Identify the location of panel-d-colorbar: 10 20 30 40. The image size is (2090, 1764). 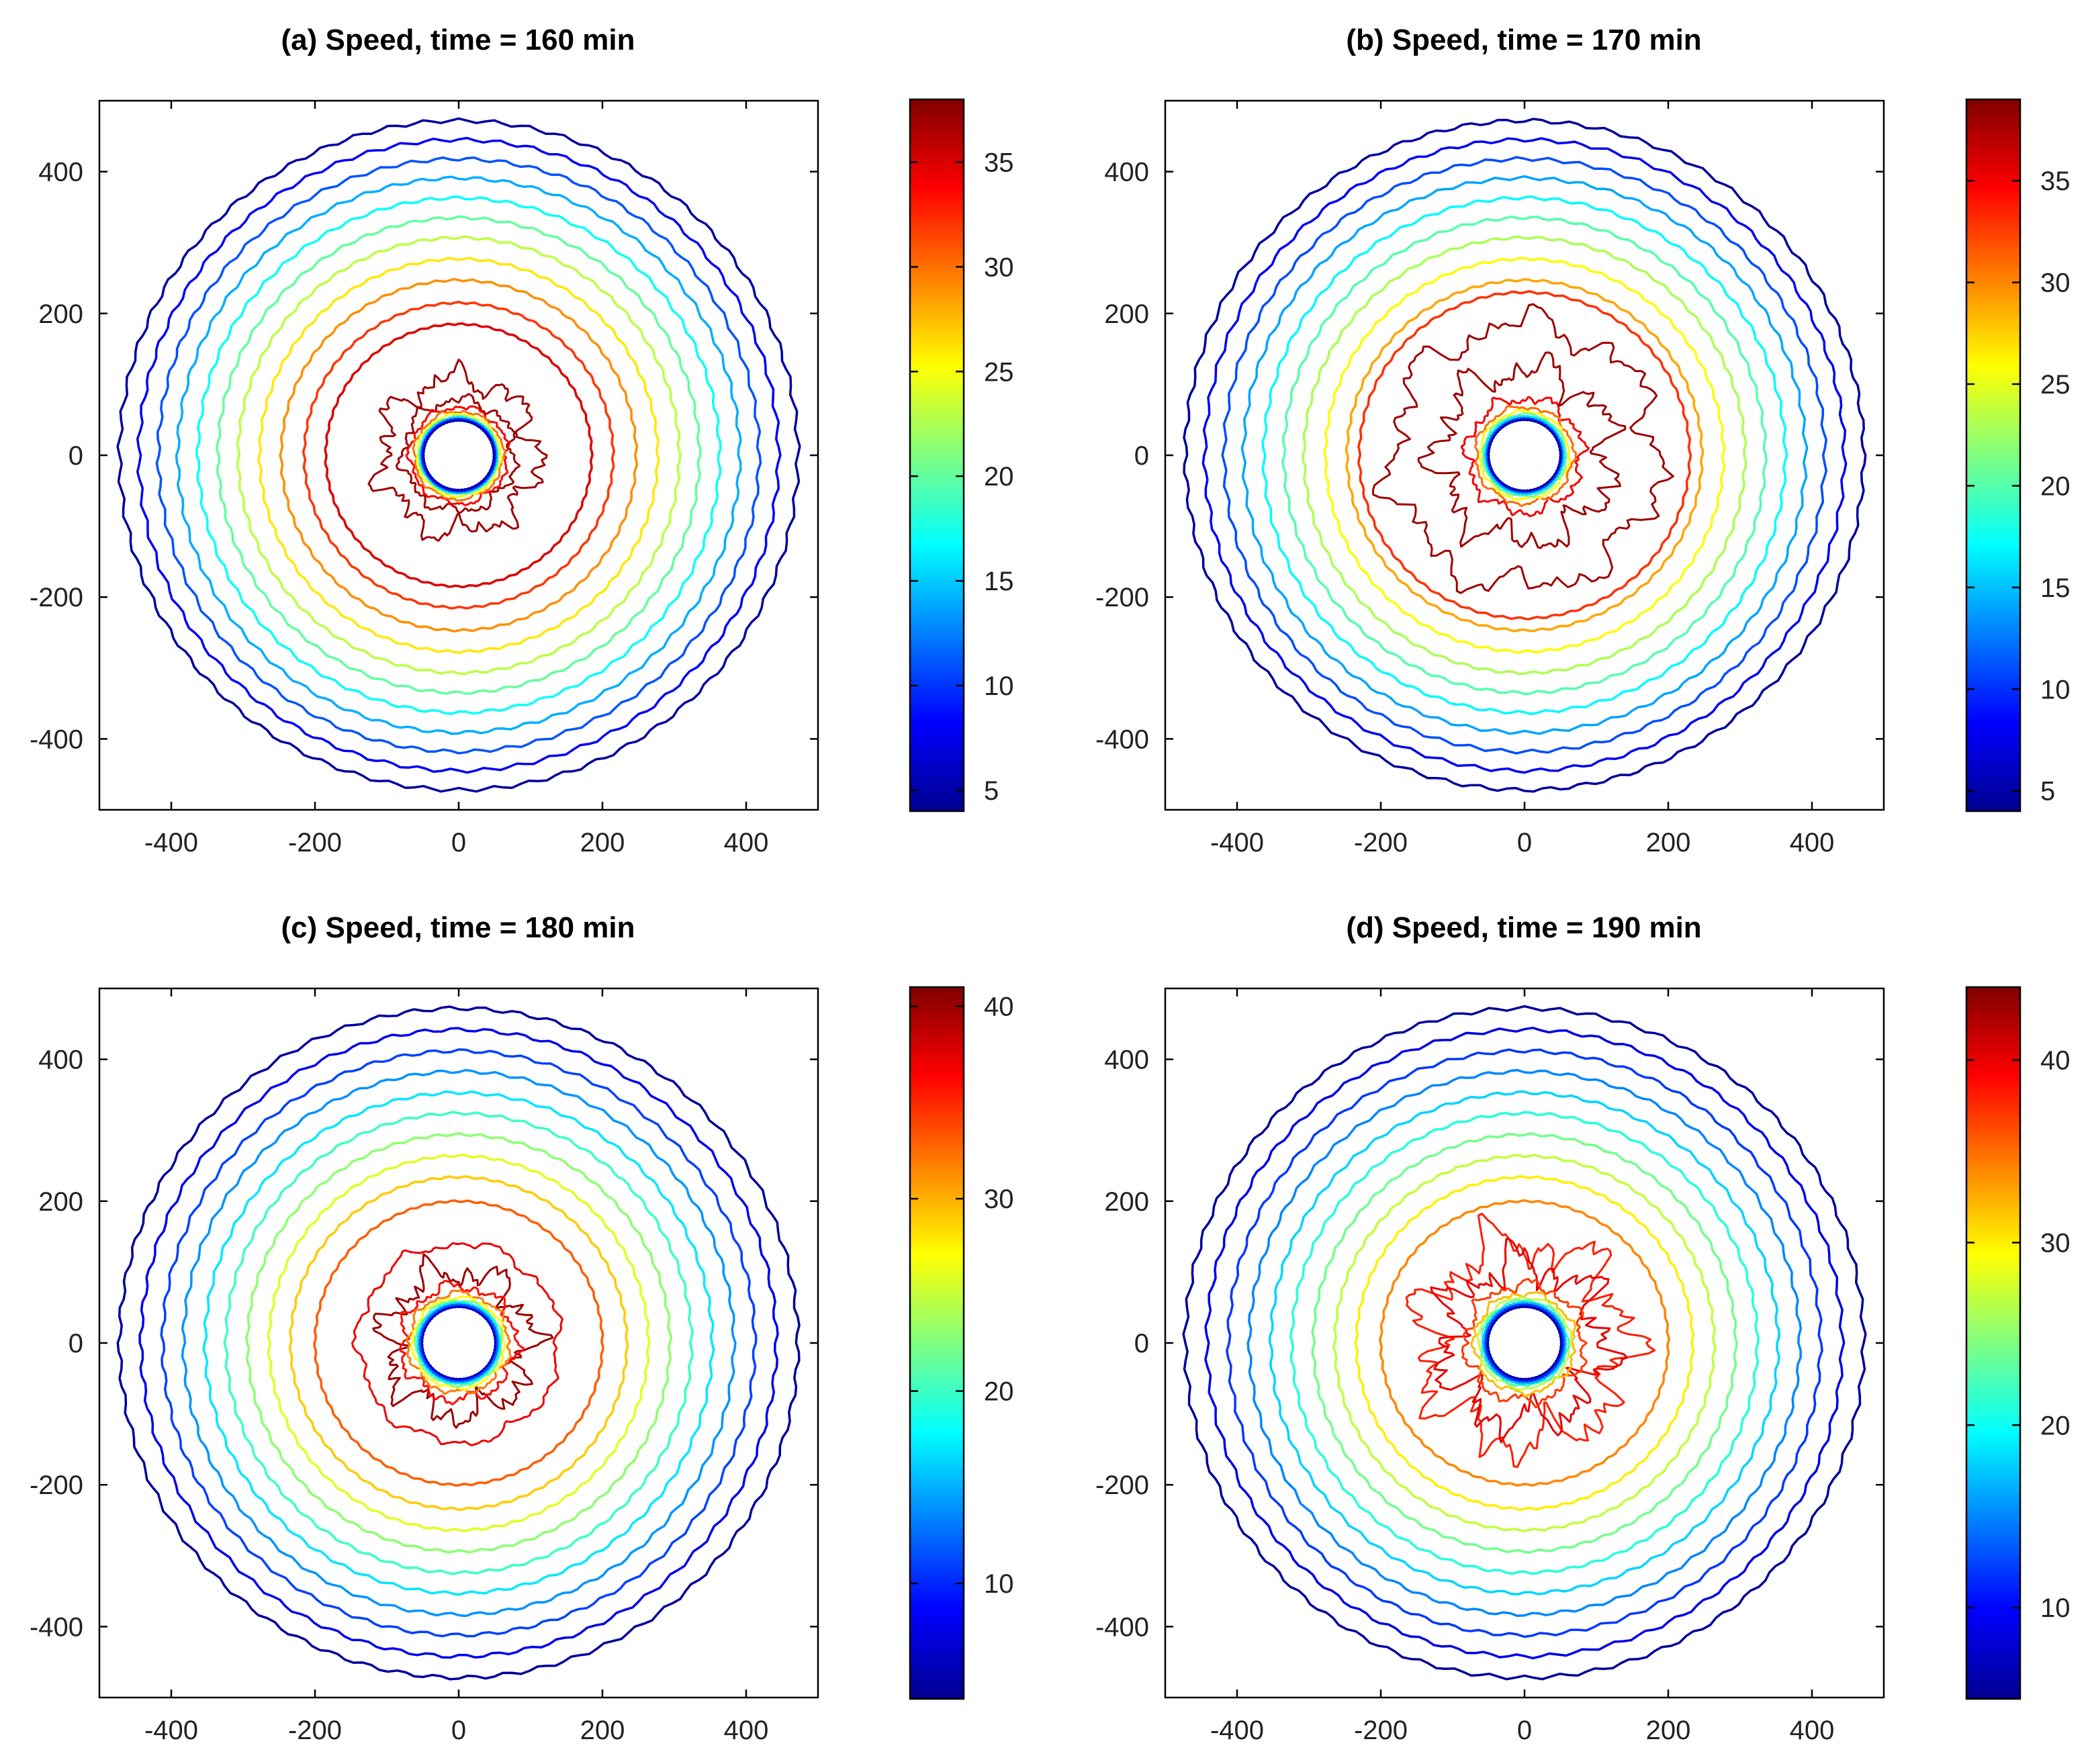
(2018, 1343).